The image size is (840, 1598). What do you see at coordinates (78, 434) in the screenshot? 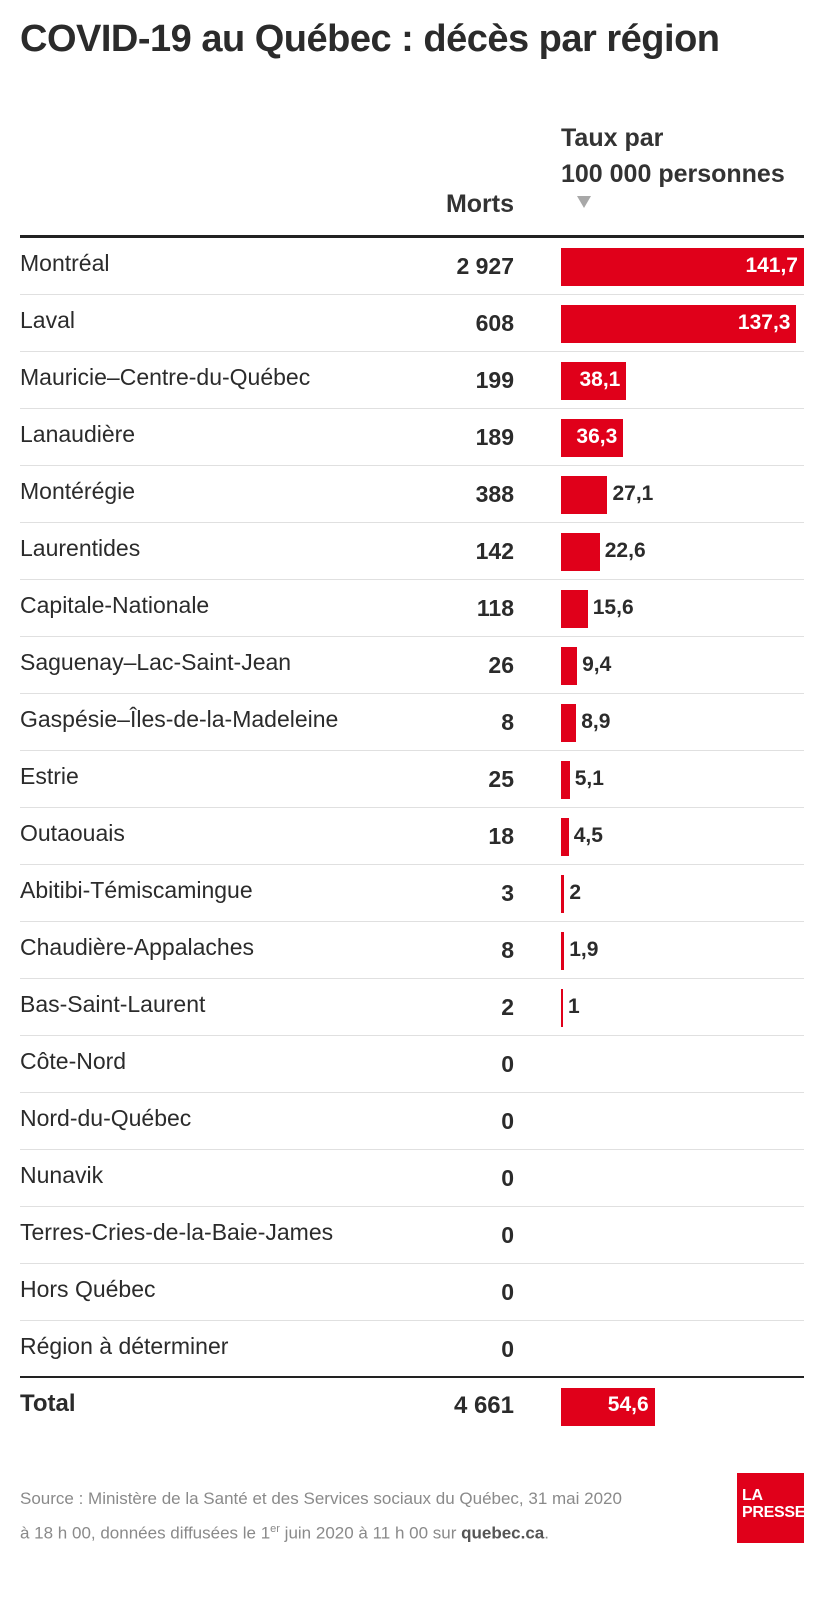
I see `region-name: Lanaudière` at bounding box center [78, 434].